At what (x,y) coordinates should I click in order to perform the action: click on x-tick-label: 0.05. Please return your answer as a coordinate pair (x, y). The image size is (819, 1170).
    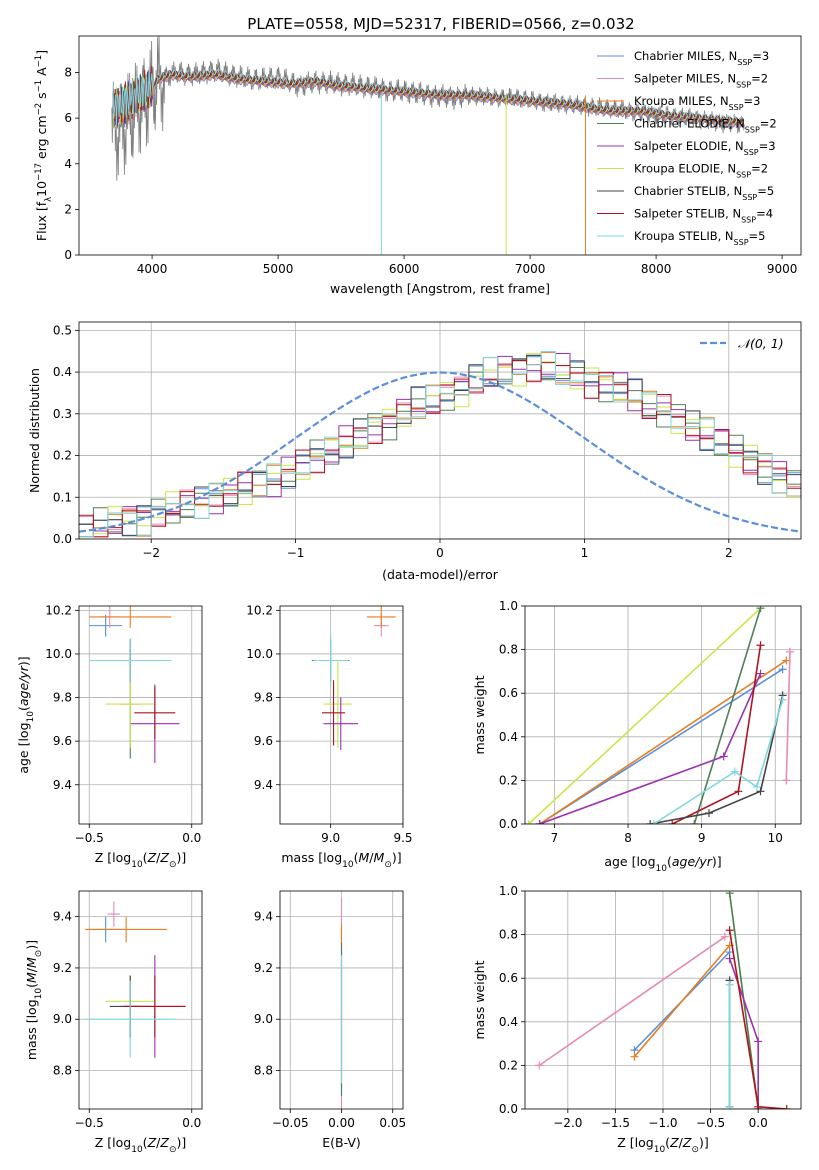
    Looking at the image, I should click on (392, 1123).